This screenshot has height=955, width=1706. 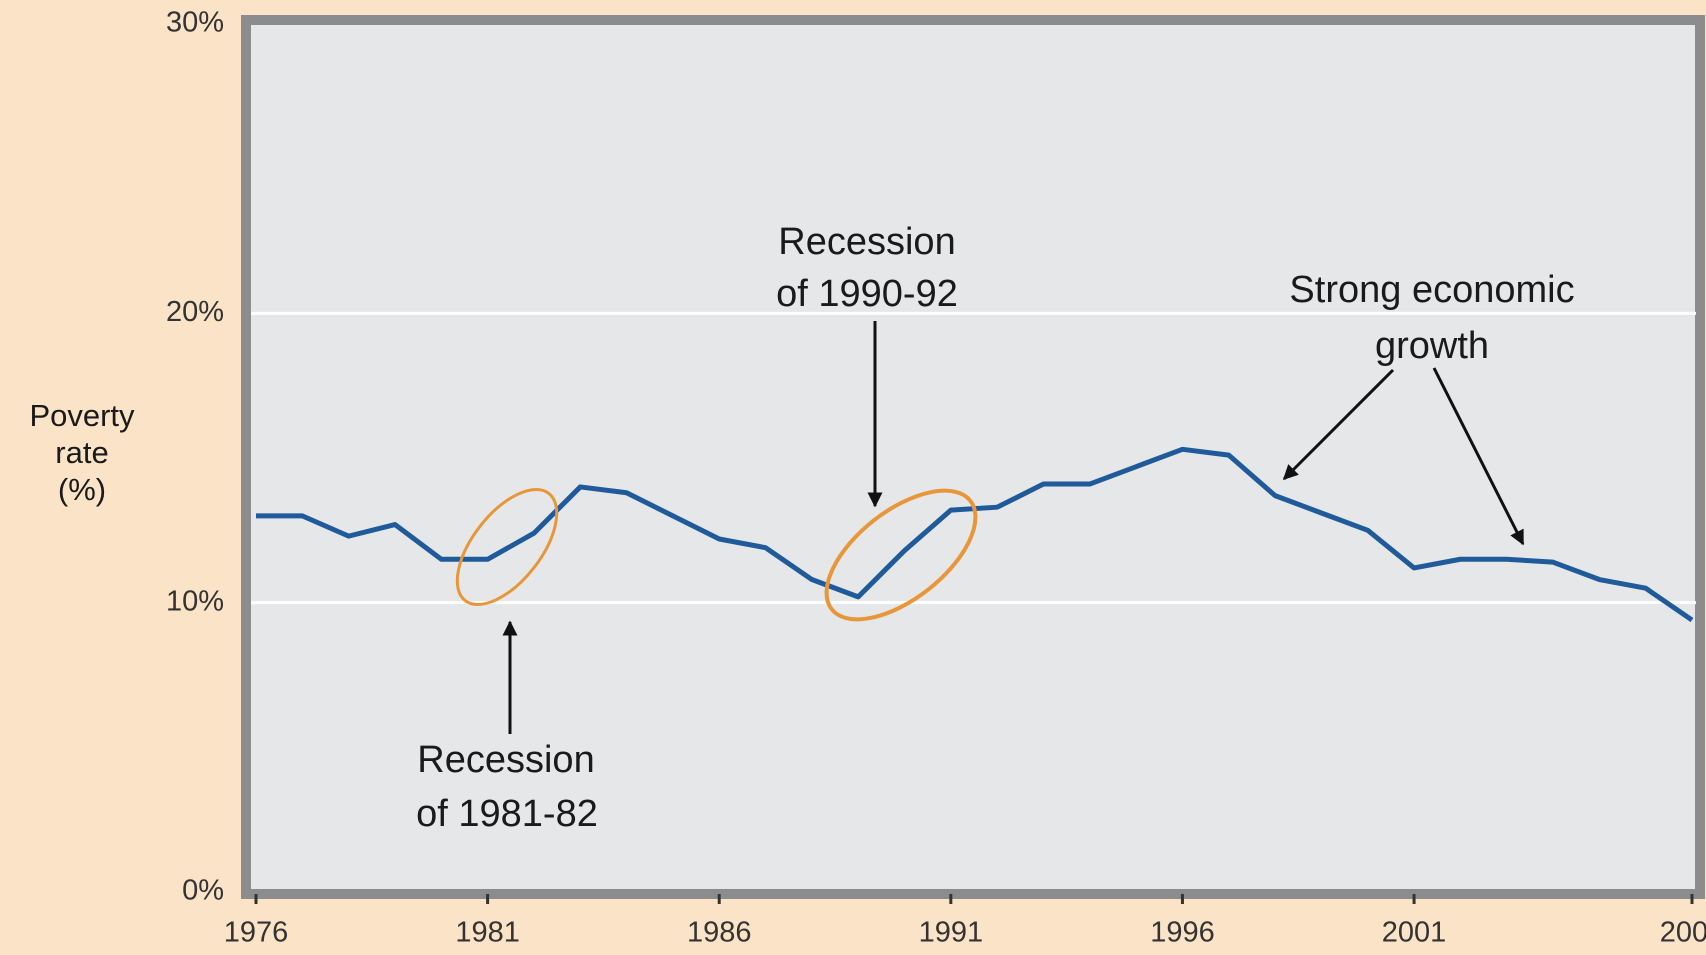 I want to click on y-tick-label: 0%, so click(x=203, y=891).